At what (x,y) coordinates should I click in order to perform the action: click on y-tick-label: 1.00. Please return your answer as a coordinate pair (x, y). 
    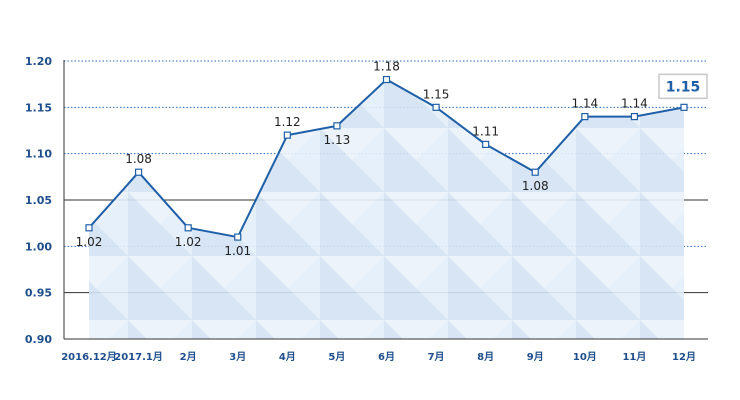
    Looking at the image, I should click on (38, 246).